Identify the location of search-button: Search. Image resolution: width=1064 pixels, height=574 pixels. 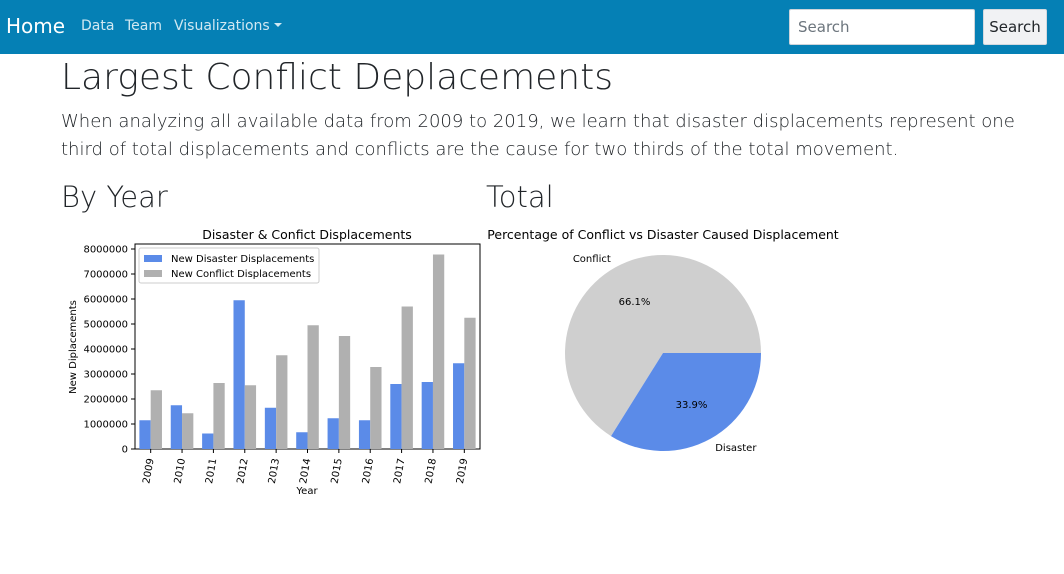
(1015, 27).